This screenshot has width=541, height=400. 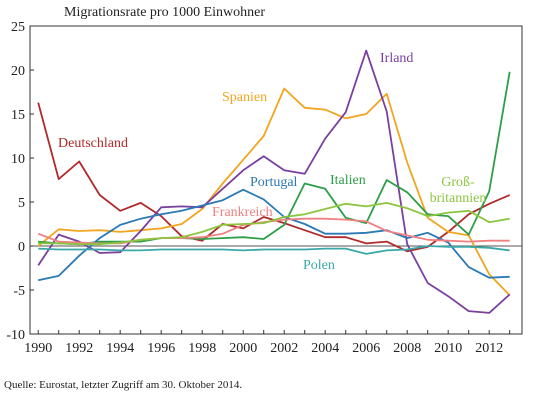 I want to click on series-line-gro-britannien, so click(x=274, y=223).